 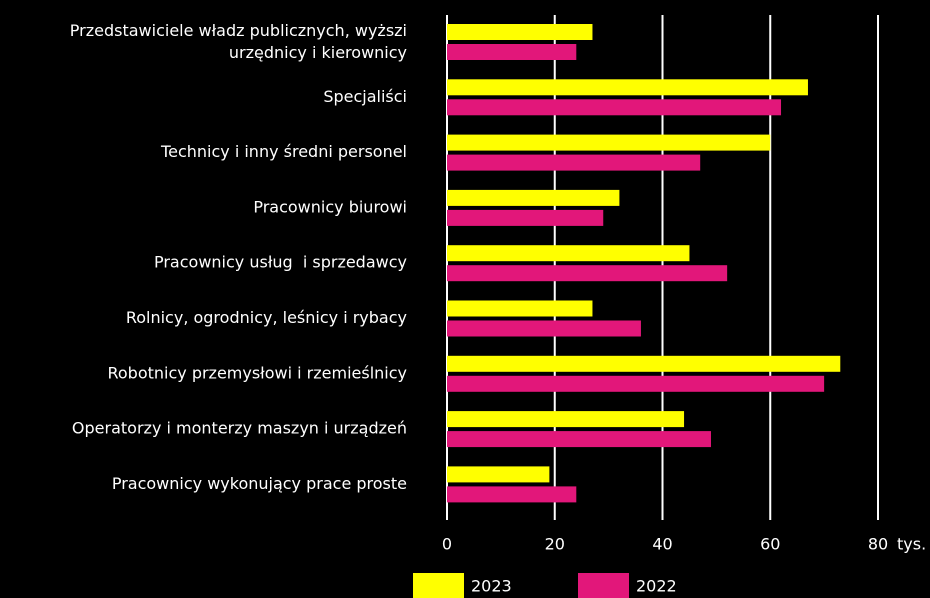 I want to click on x-tick-label: 0, so click(x=447, y=544).